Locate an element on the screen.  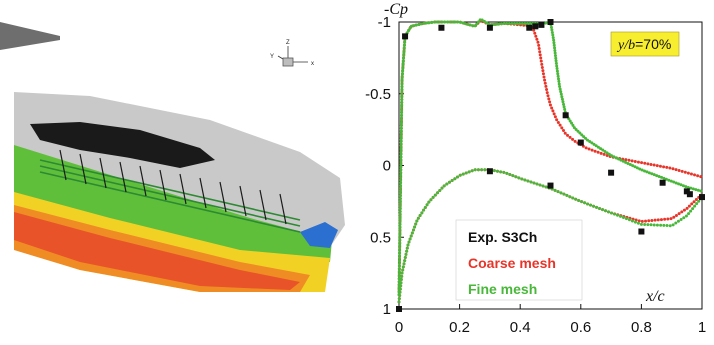
triad-label-x: x is located at coordinates (312, 64).